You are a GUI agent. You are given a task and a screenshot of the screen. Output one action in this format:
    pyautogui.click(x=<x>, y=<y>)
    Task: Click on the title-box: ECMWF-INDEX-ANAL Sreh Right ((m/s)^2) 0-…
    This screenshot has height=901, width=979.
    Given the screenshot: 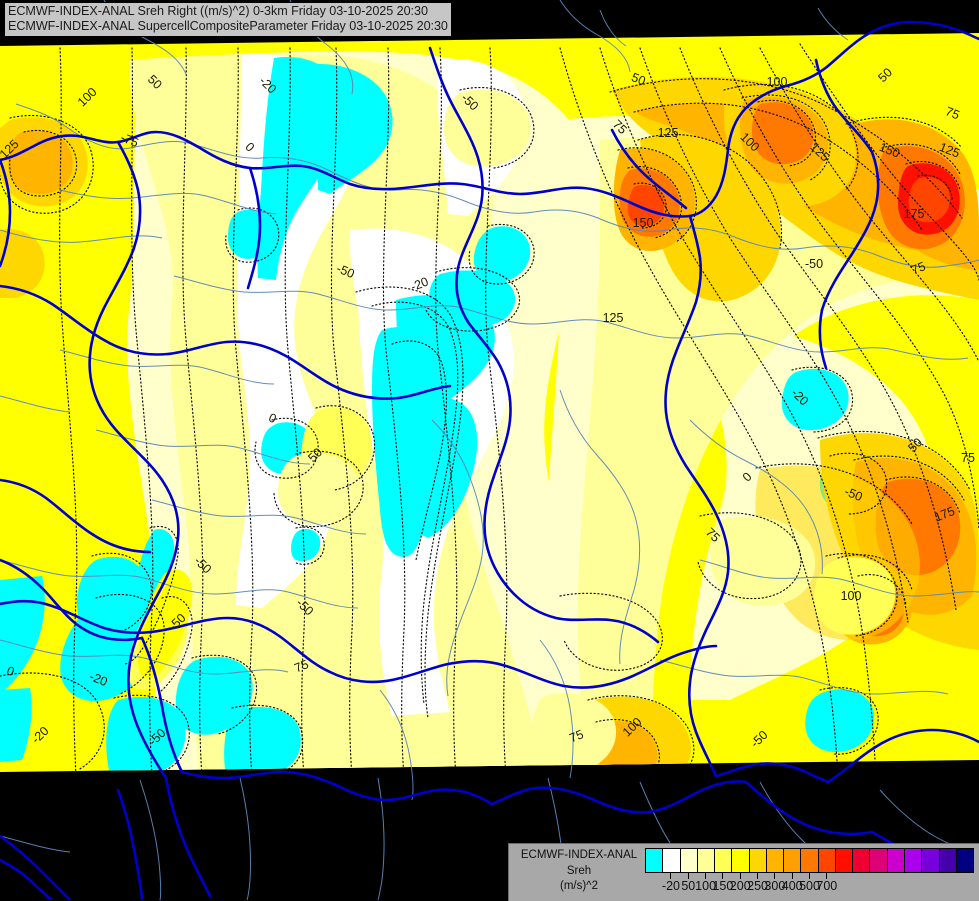 What is the action you would take?
    pyautogui.click(x=228, y=19)
    